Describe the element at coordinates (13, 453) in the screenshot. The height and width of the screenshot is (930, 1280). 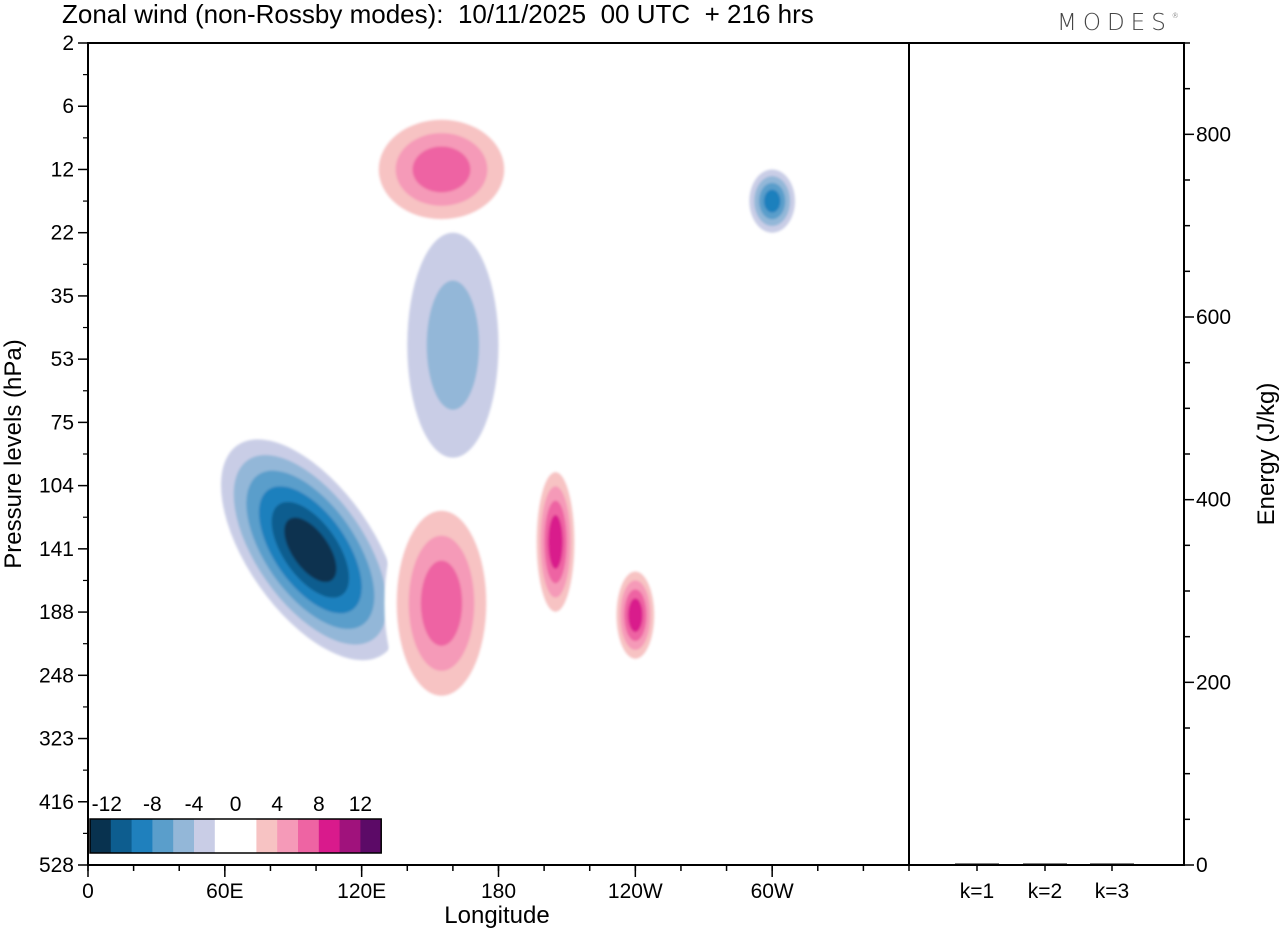
I see `y-axis-title: Pressure levels (hPa)` at that location.